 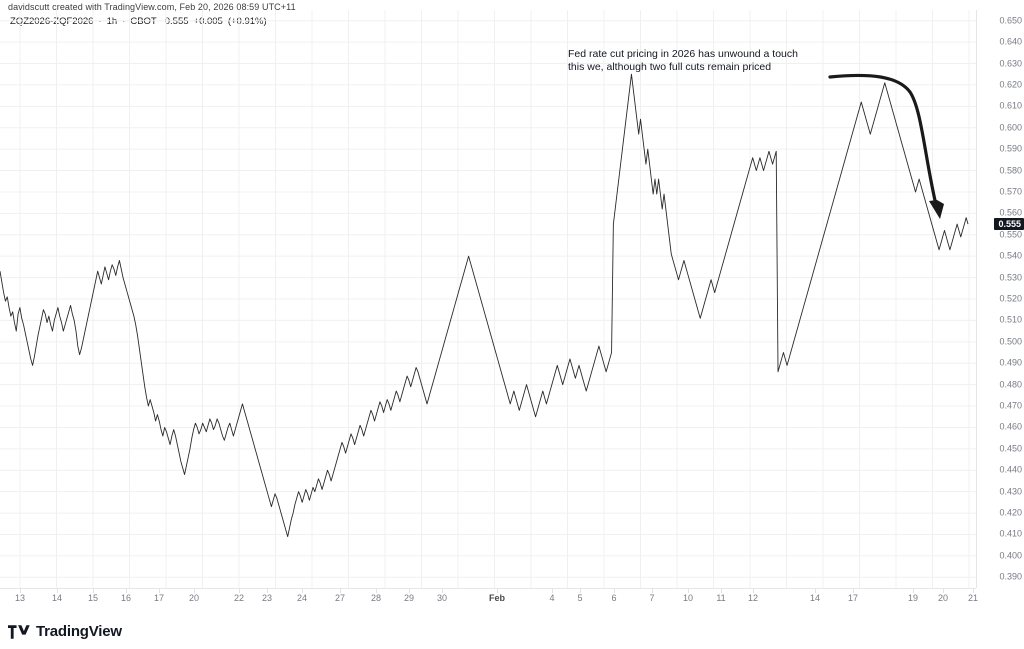 I want to click on time-tick-label: 29, so click(x=409, y=598).